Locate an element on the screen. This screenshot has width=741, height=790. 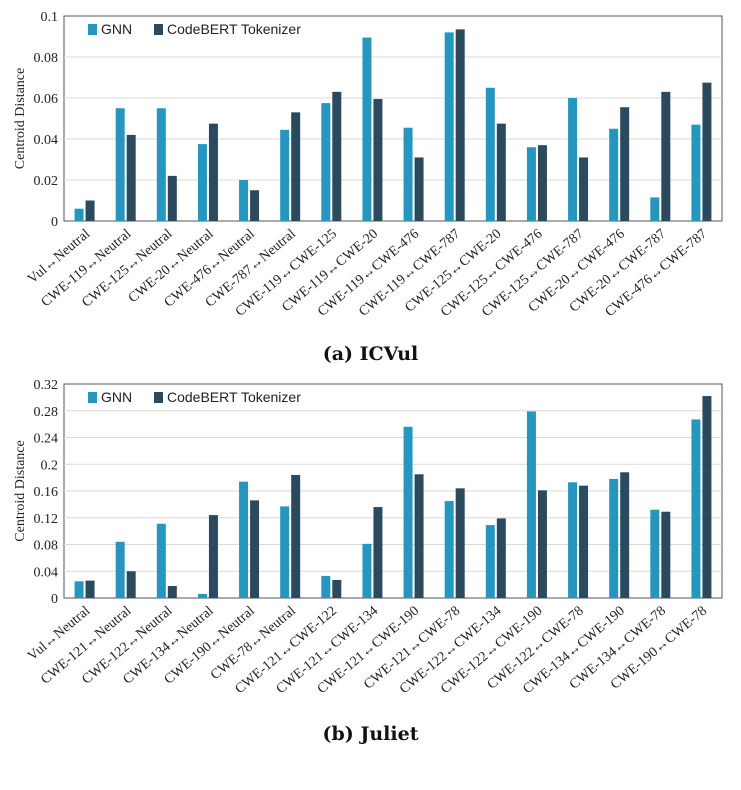
y-tick-label: 0.02 is located at coordinates (46, 181).